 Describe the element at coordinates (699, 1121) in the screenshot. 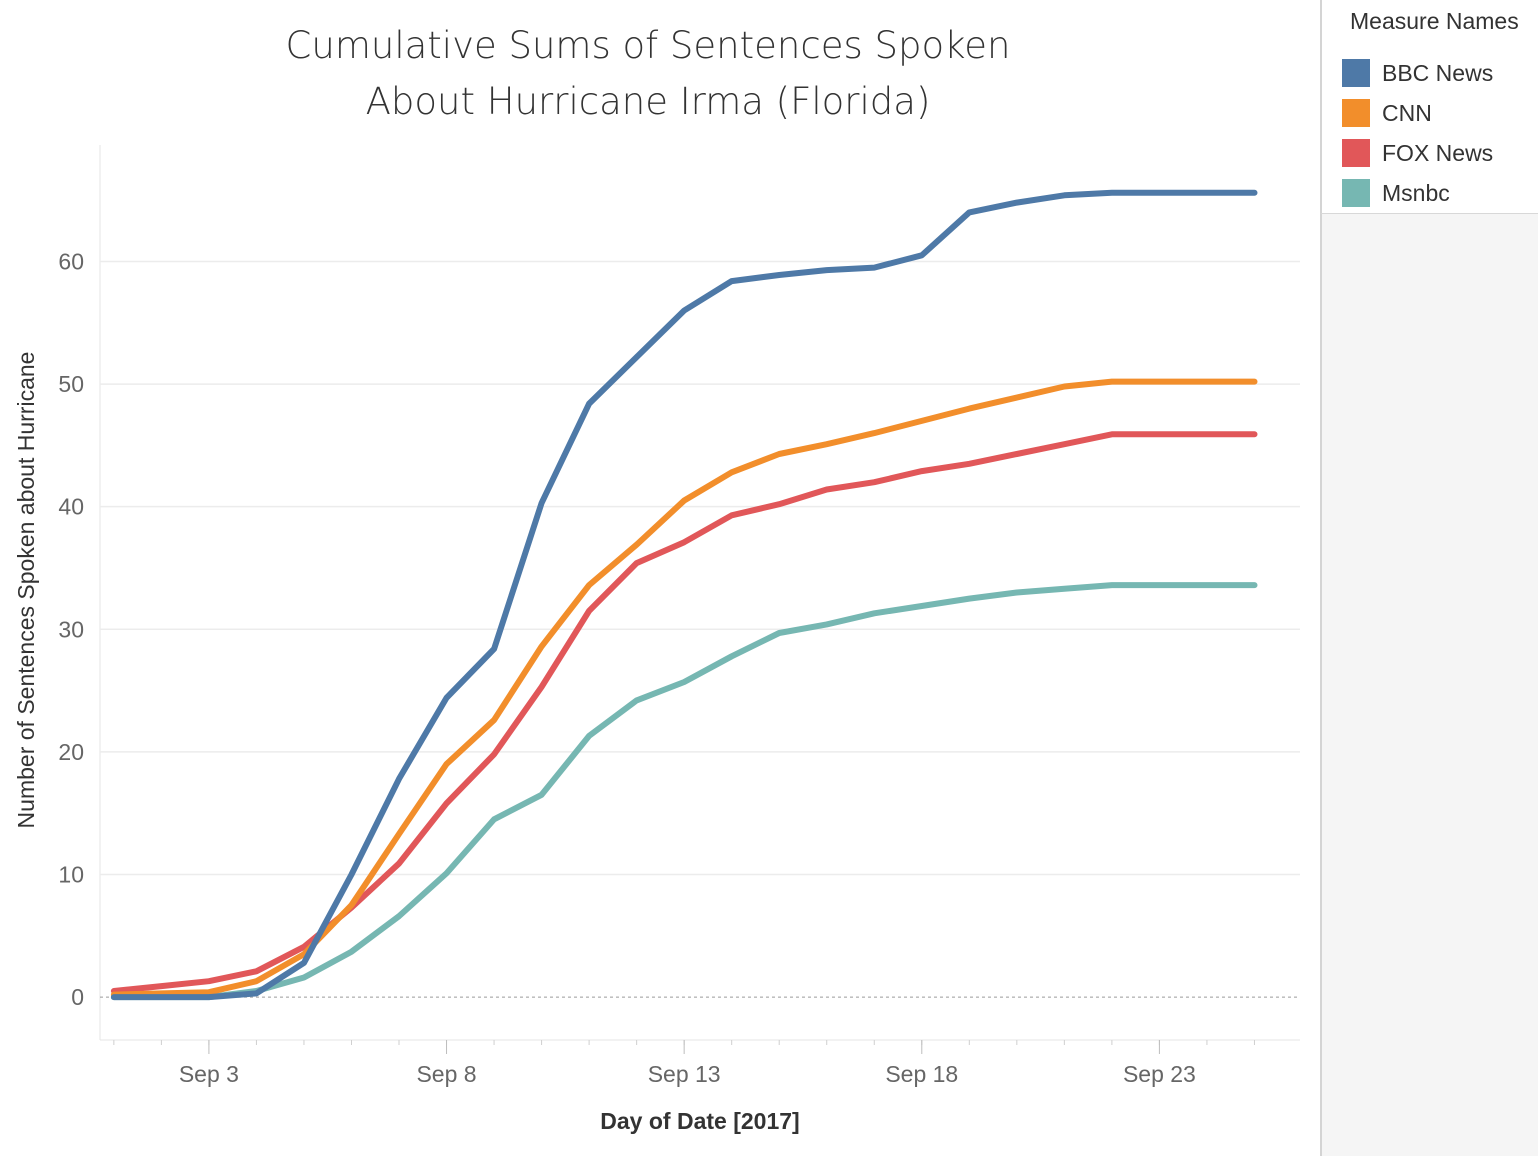

I see `x-axis-title: Day of Date [2017]` at that location.